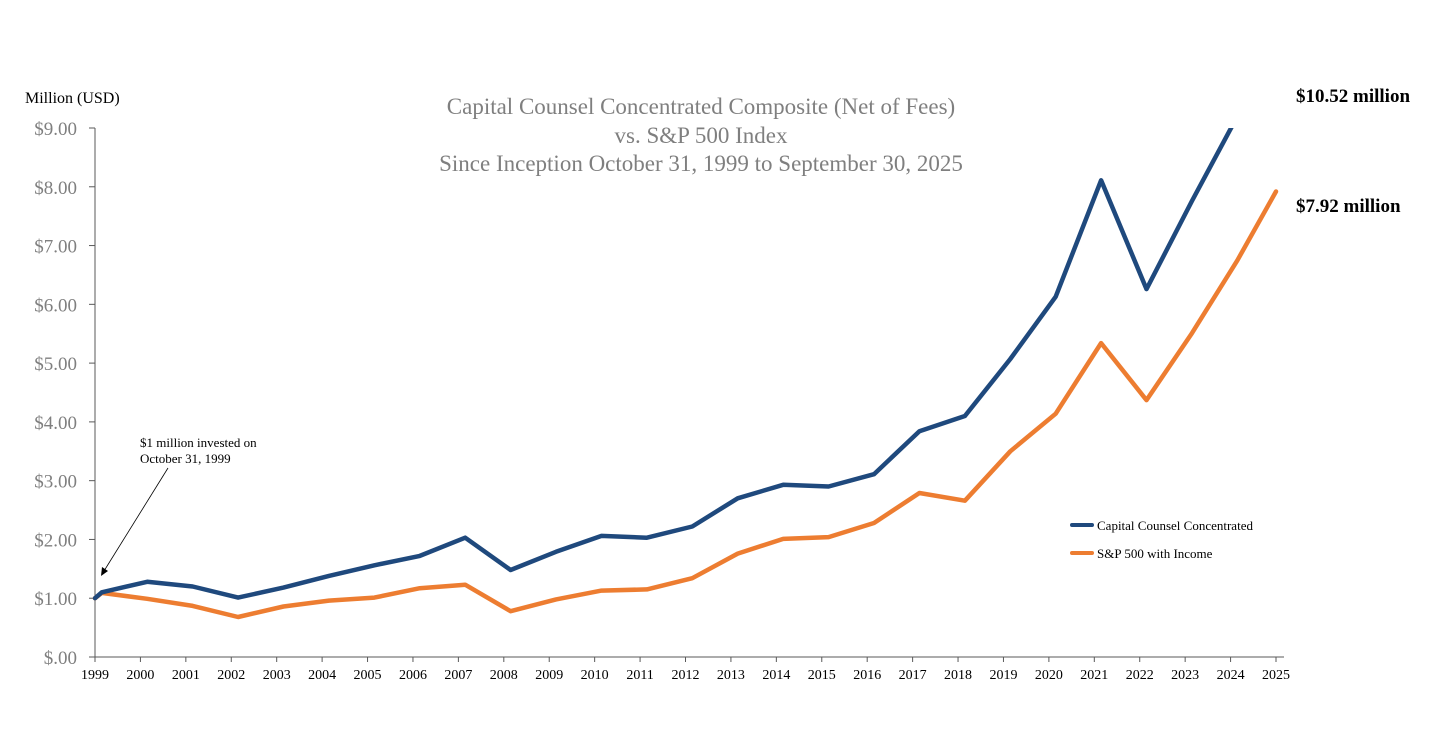 Image resolution: width=1440 pixels, height=742 pixels. What do you see at coordinates (55, 423) in the screenshot?
I see `y-tick-label: $4.00` at bounding box center [55, 423].